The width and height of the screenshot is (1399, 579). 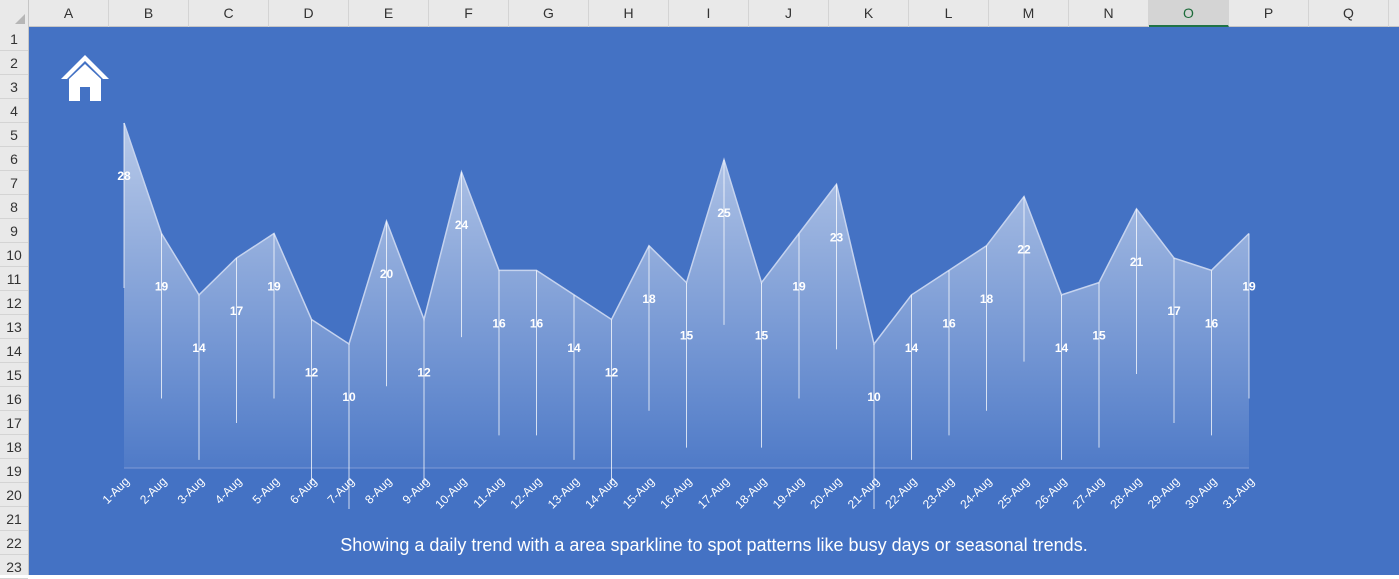 What do you see at coordinates (153, 490) in the screenshot?
I see `x-tick-label: 2-Aug` at bounding box center [153, 490].